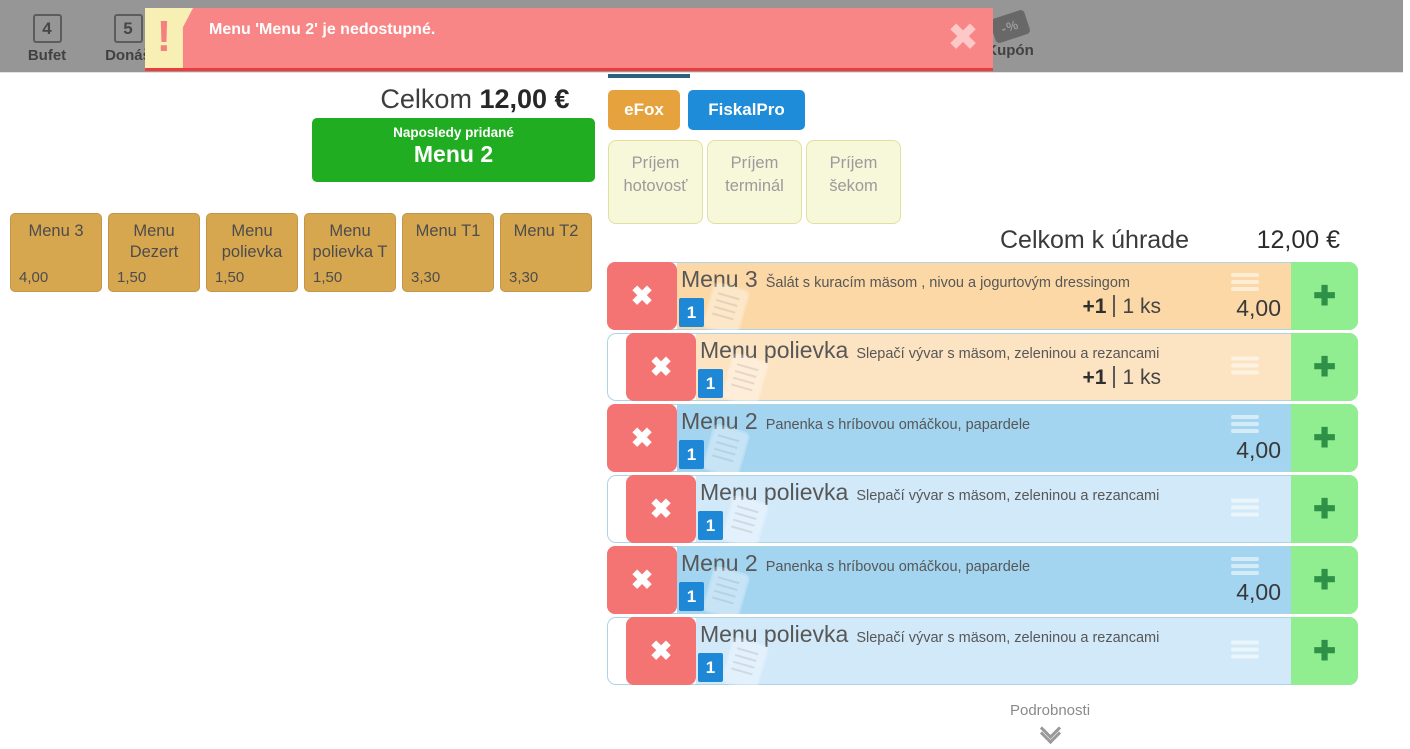 This screenshot has width=1410, height=749. Describe the element at coordinates (546, 231) in the screenshot. I see `menu-button-name: Menu T2` at that location.